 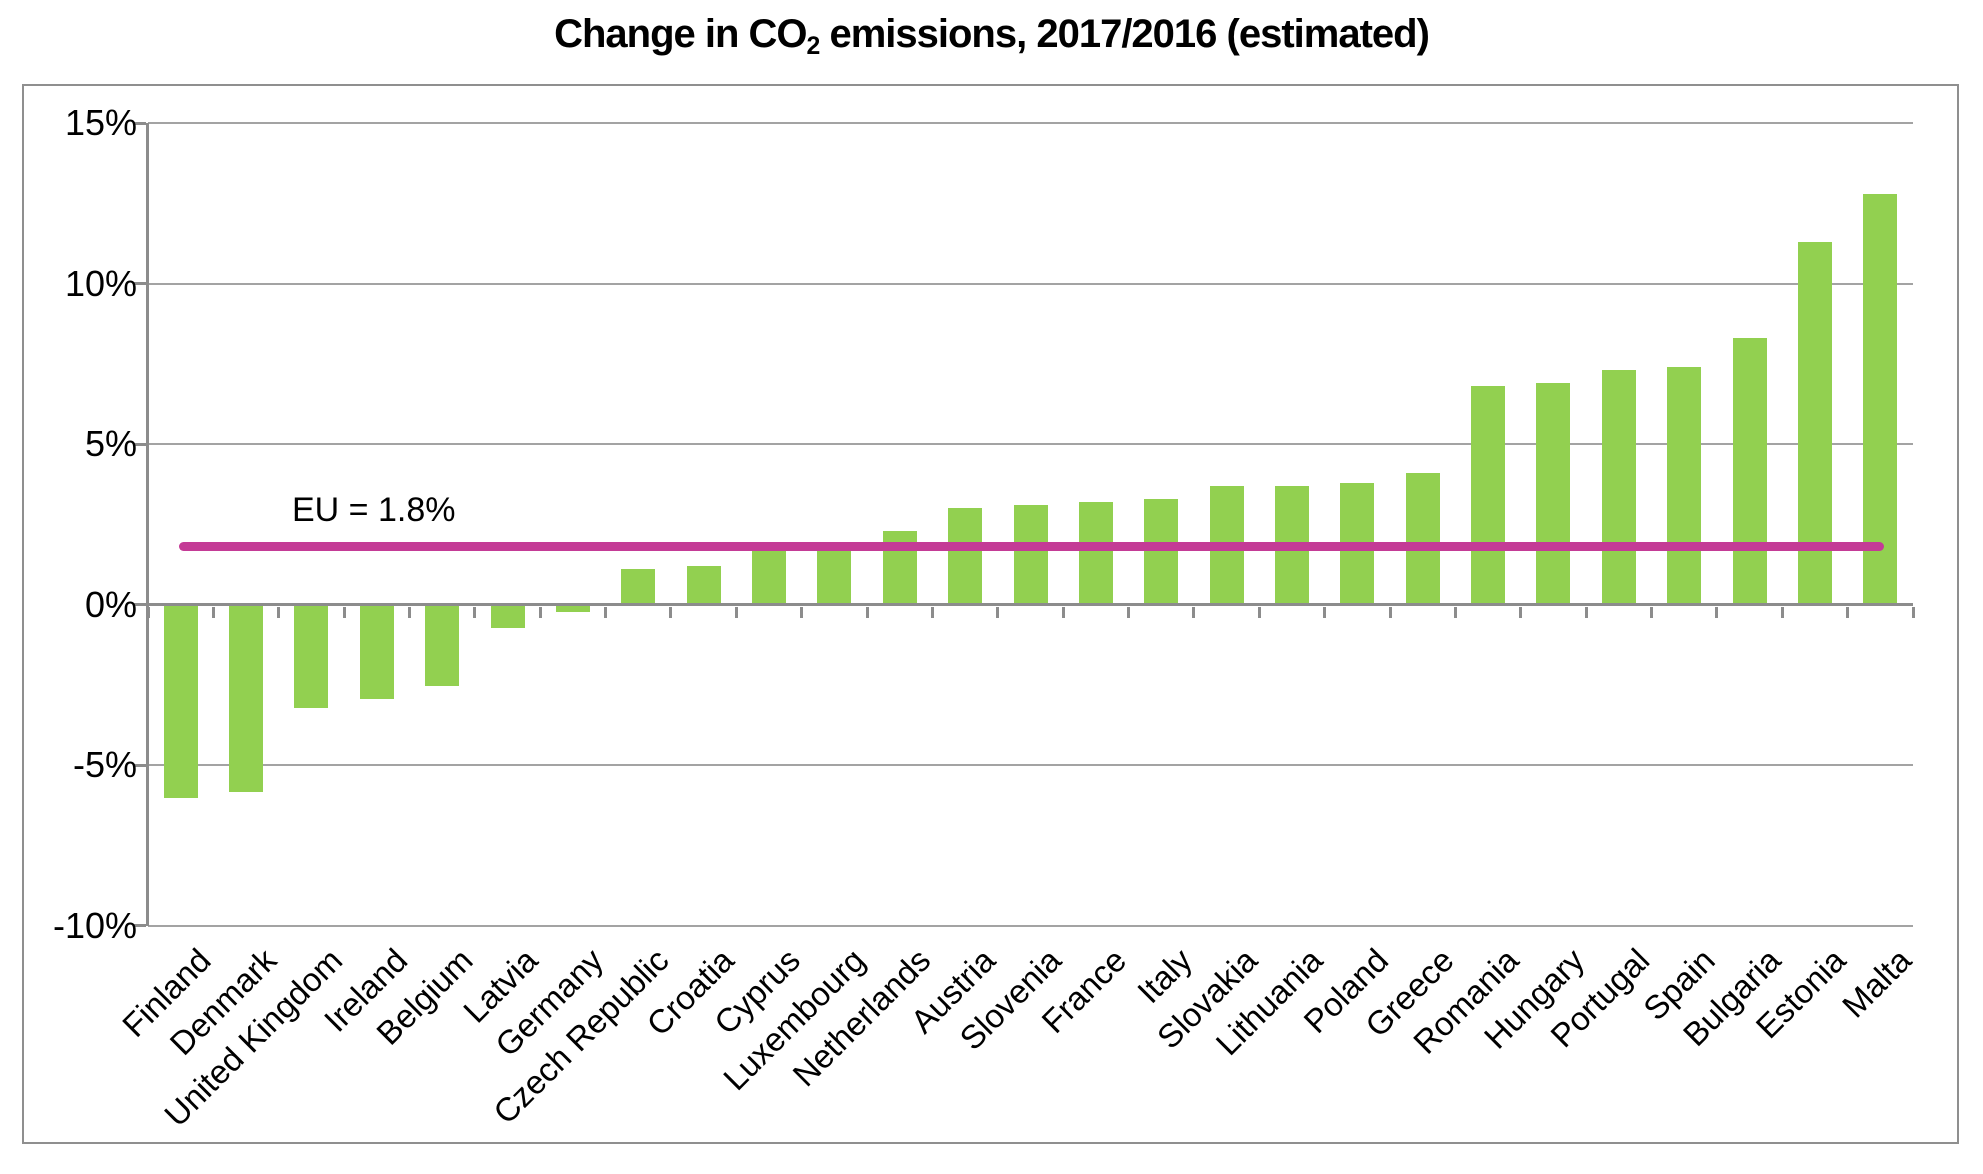 What do you see at coordinates (769, 577) in the screenshot?
I see `bar-cyprus` at bounding box center [769, 577].